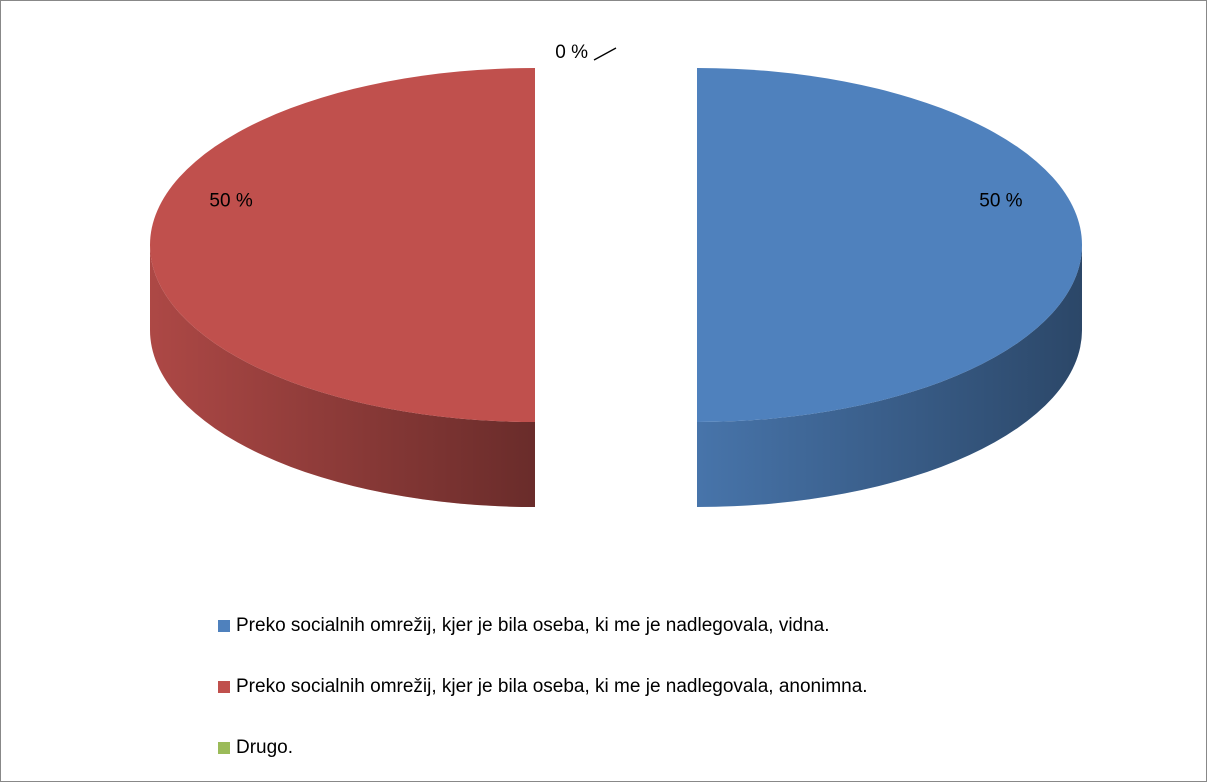 The height and width of the screenshot is (783, 1208). Describe the element at coordinates (264, 747) in the screenshot. I see `legend-label: Drugo.` at that location.